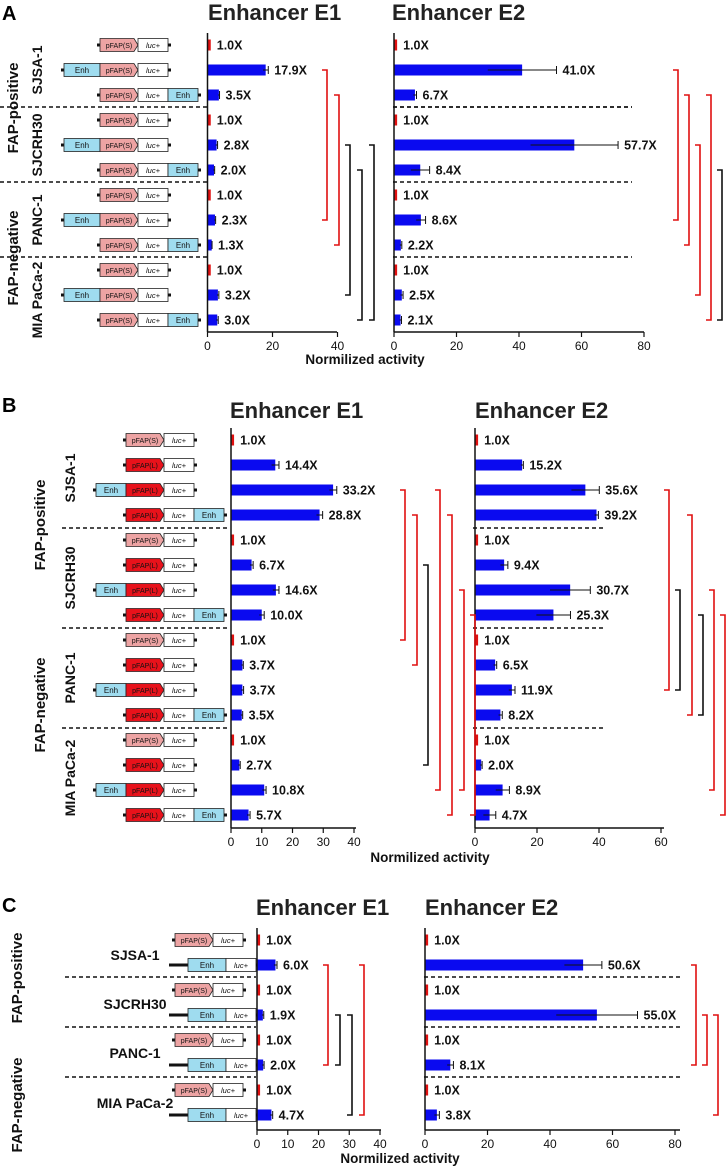 The width and height of the screenshot is (726, 1167). Describe the element at coordinates (541, 410) in the screenshot. I see `chart-title: Enhancer E2` at that location.